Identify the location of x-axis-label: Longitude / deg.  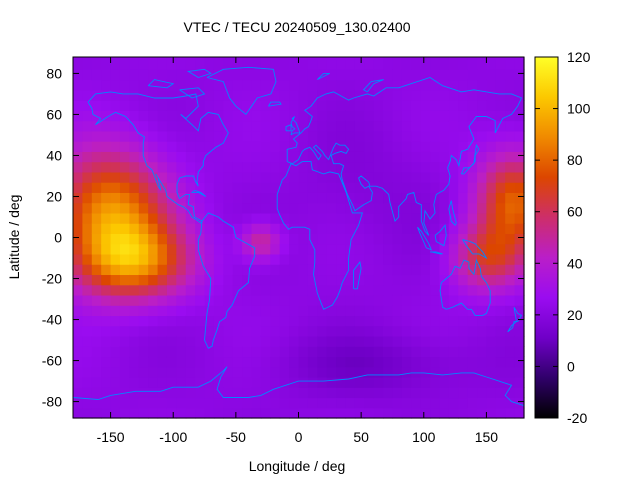
(297, 466).